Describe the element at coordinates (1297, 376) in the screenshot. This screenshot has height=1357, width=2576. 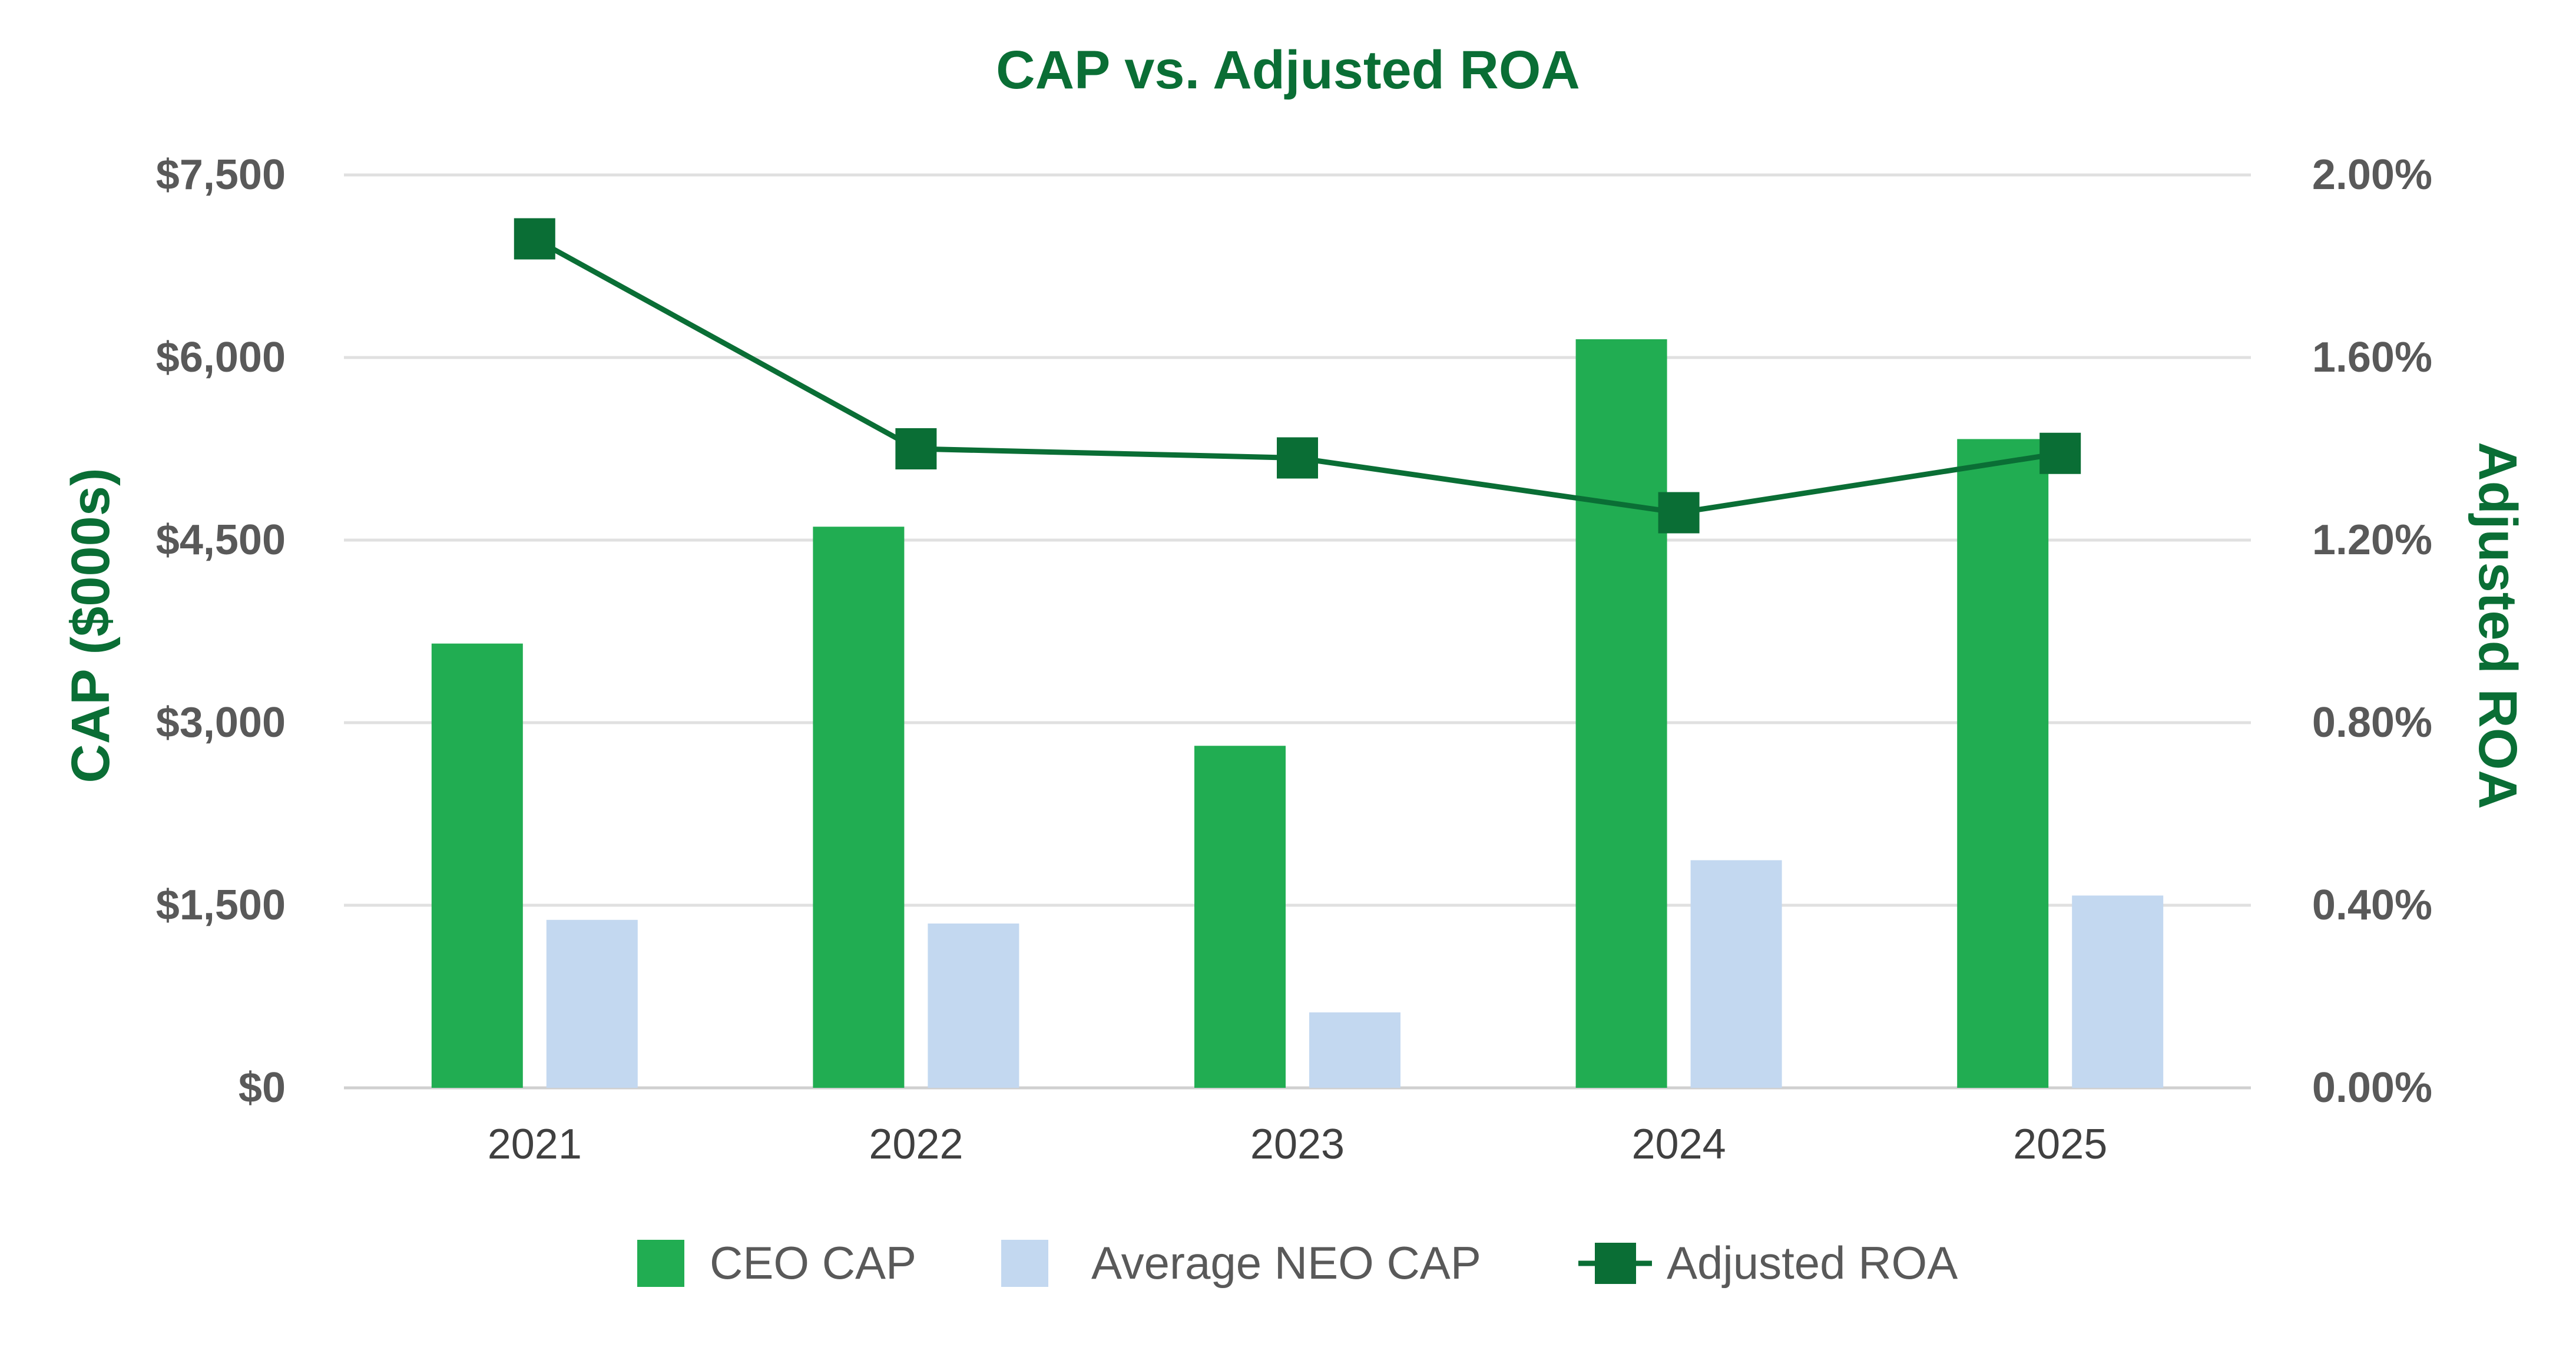
I see `roa-line` at that location.